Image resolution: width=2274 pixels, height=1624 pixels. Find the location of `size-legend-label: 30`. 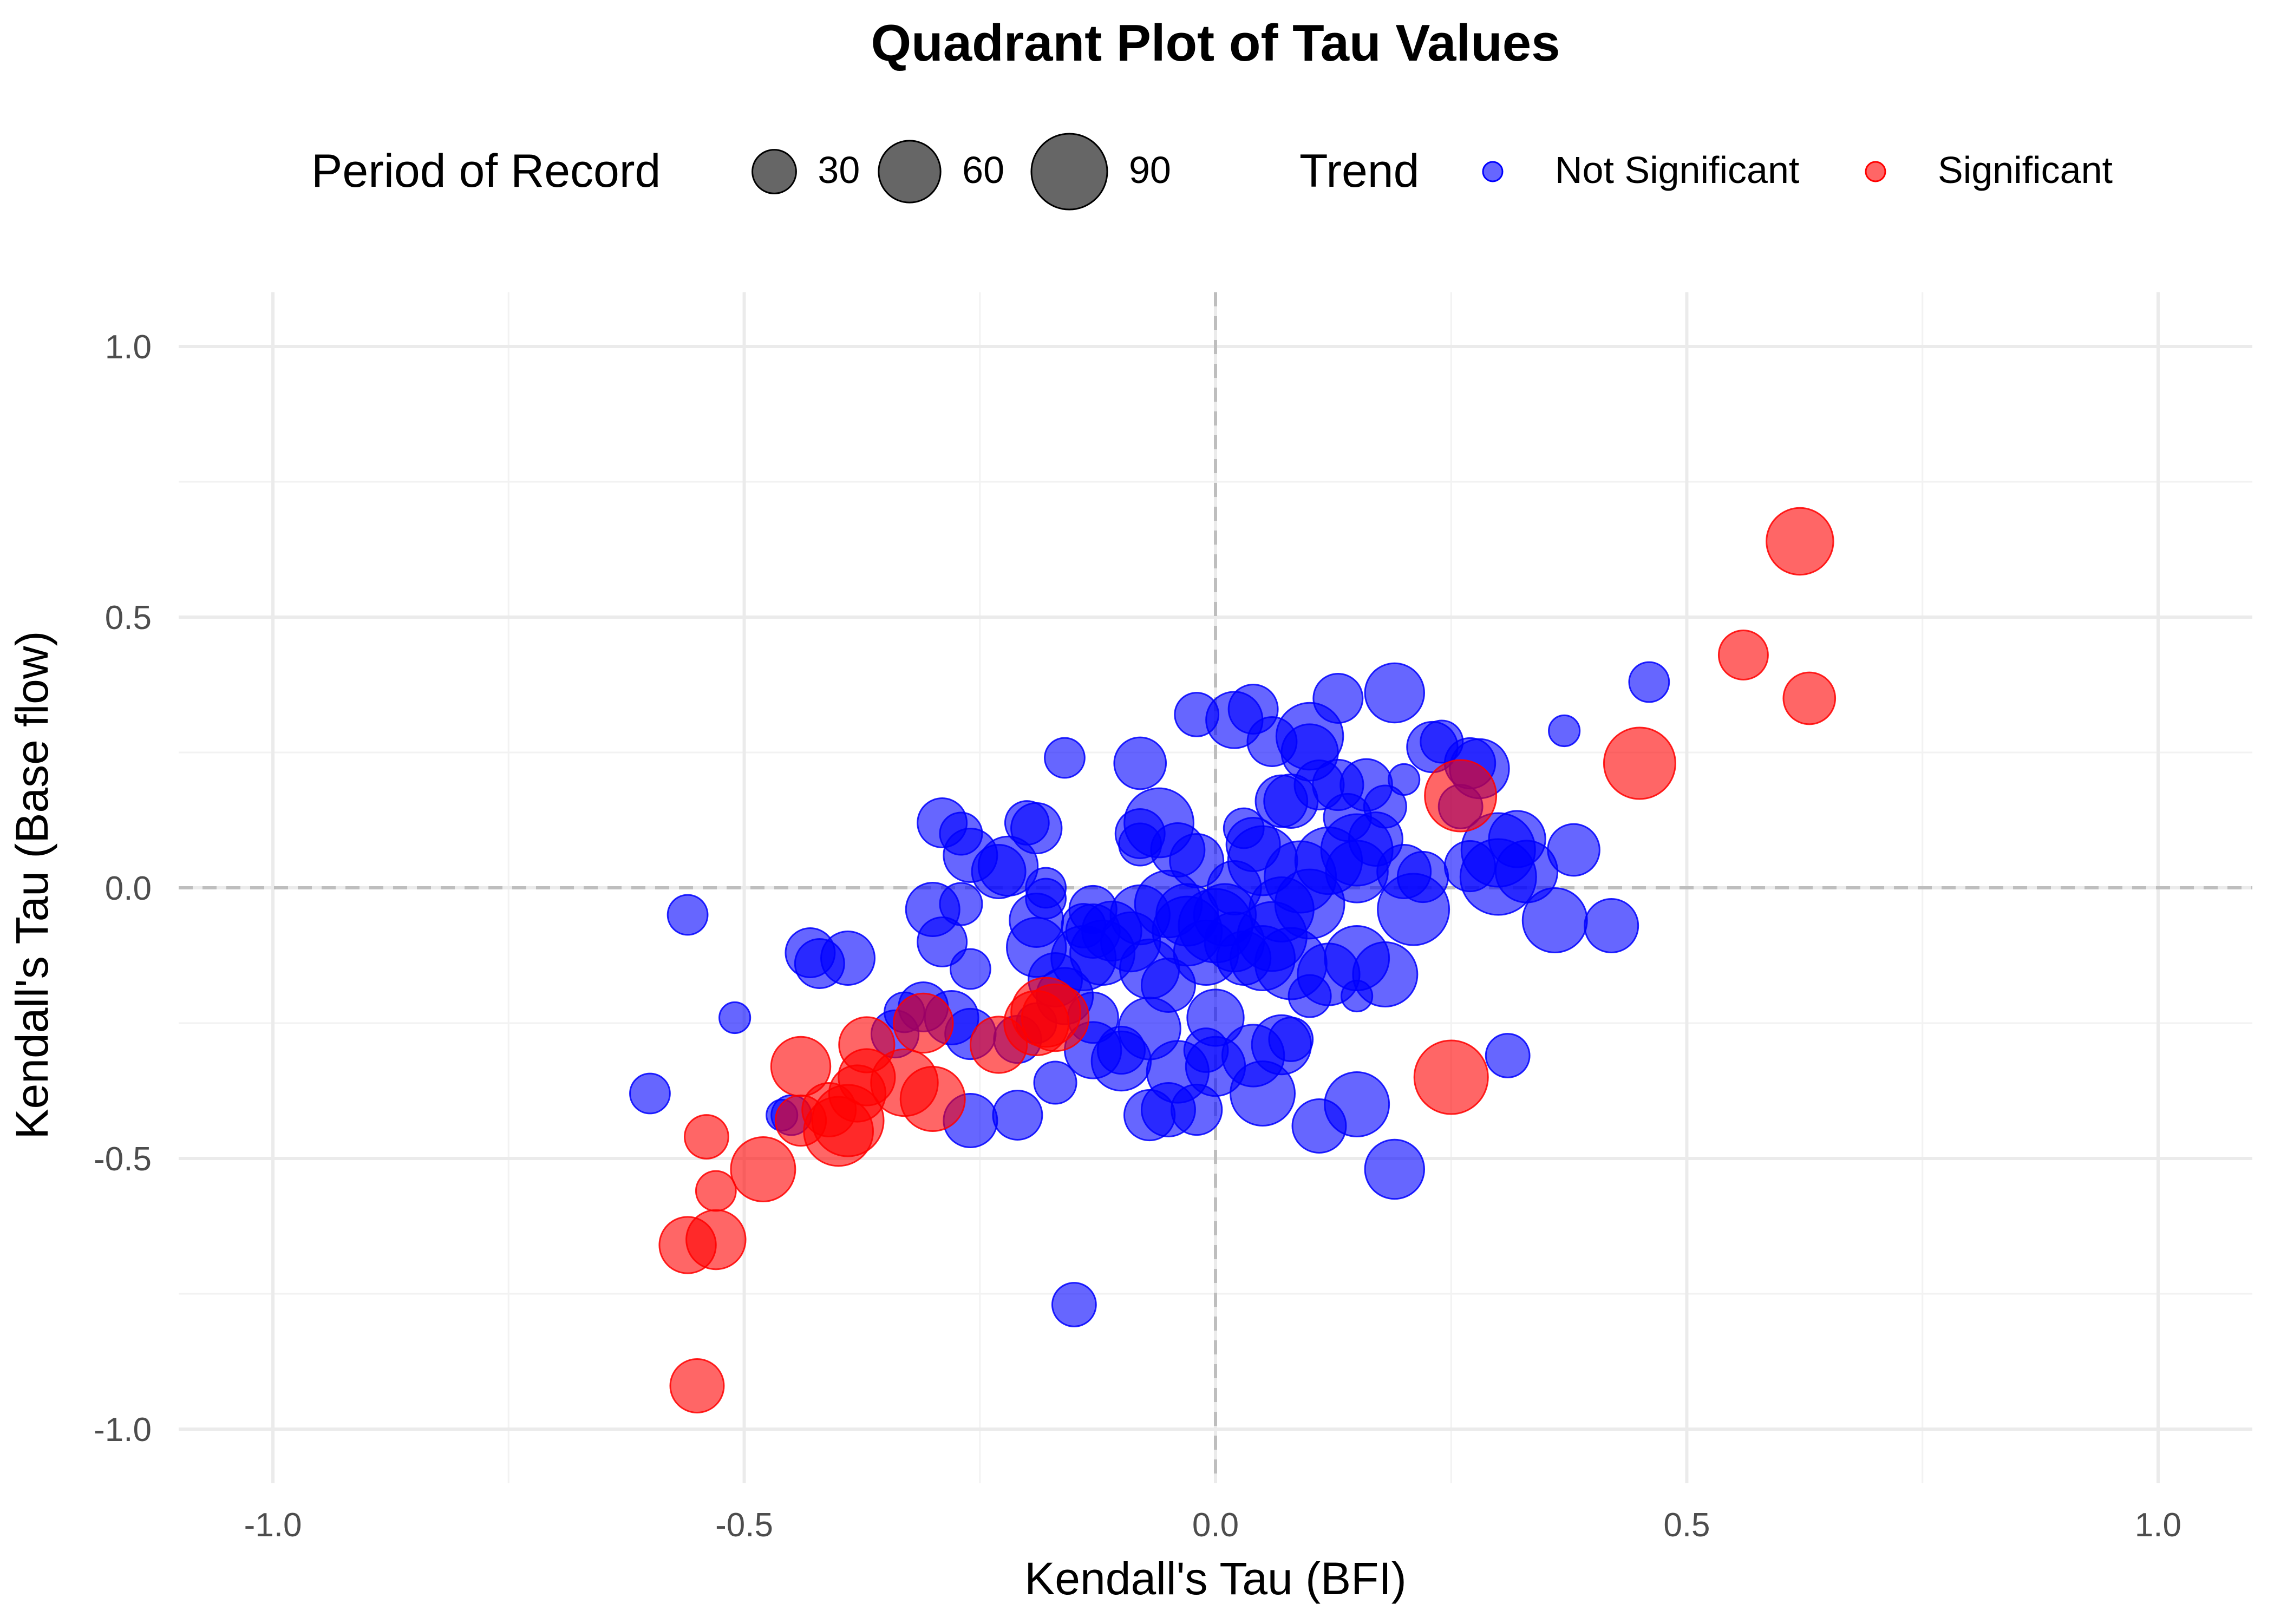

size-legend-label: 30 is located at coordinates (839, 170).